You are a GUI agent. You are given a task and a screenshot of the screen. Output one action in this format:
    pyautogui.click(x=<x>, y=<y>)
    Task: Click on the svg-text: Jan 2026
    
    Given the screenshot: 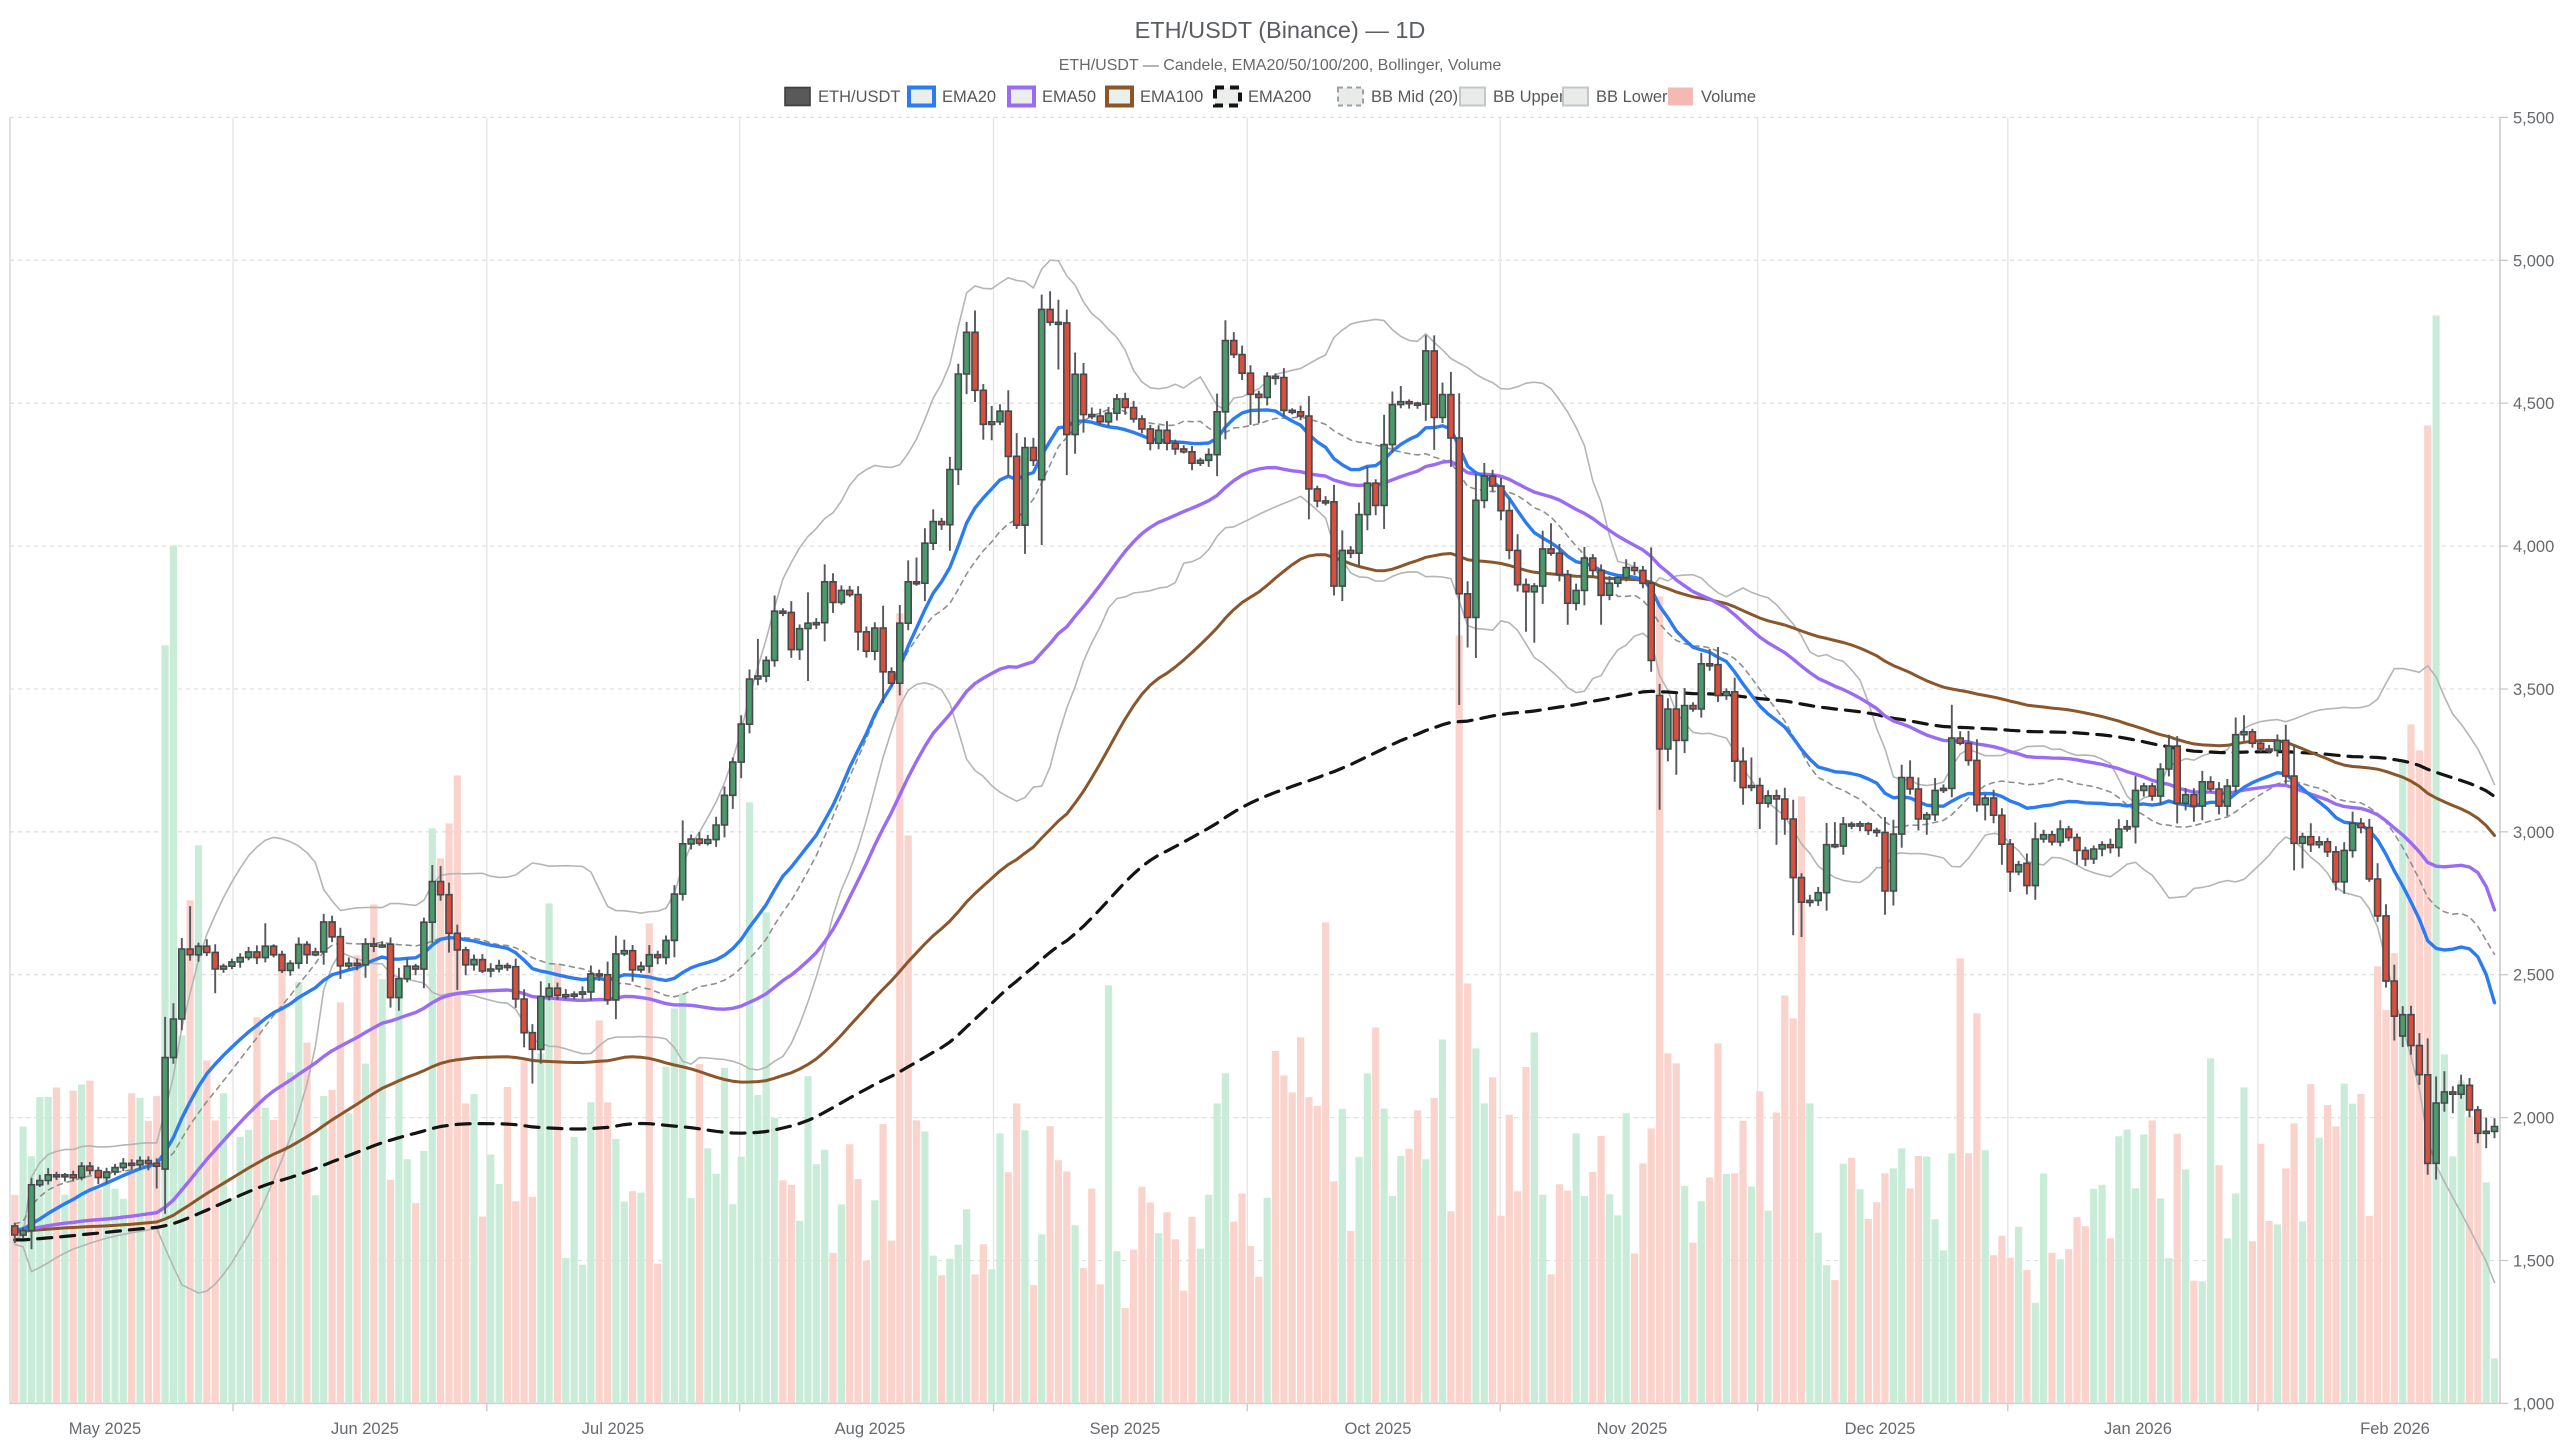 What is the action you would take?
    pyautogui.click(x=2138, y=1429)
    